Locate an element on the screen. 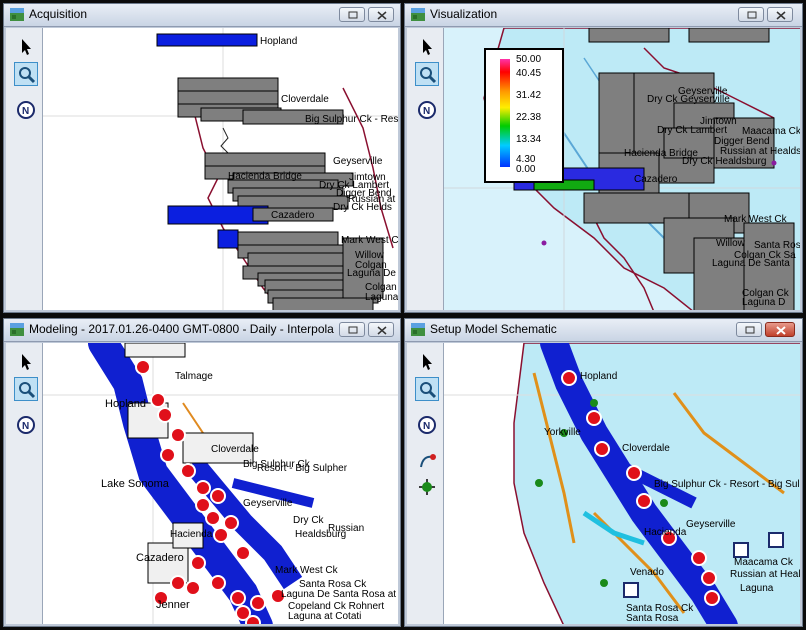  legend-tick: 13.34 is located at coordinates (529, 139).